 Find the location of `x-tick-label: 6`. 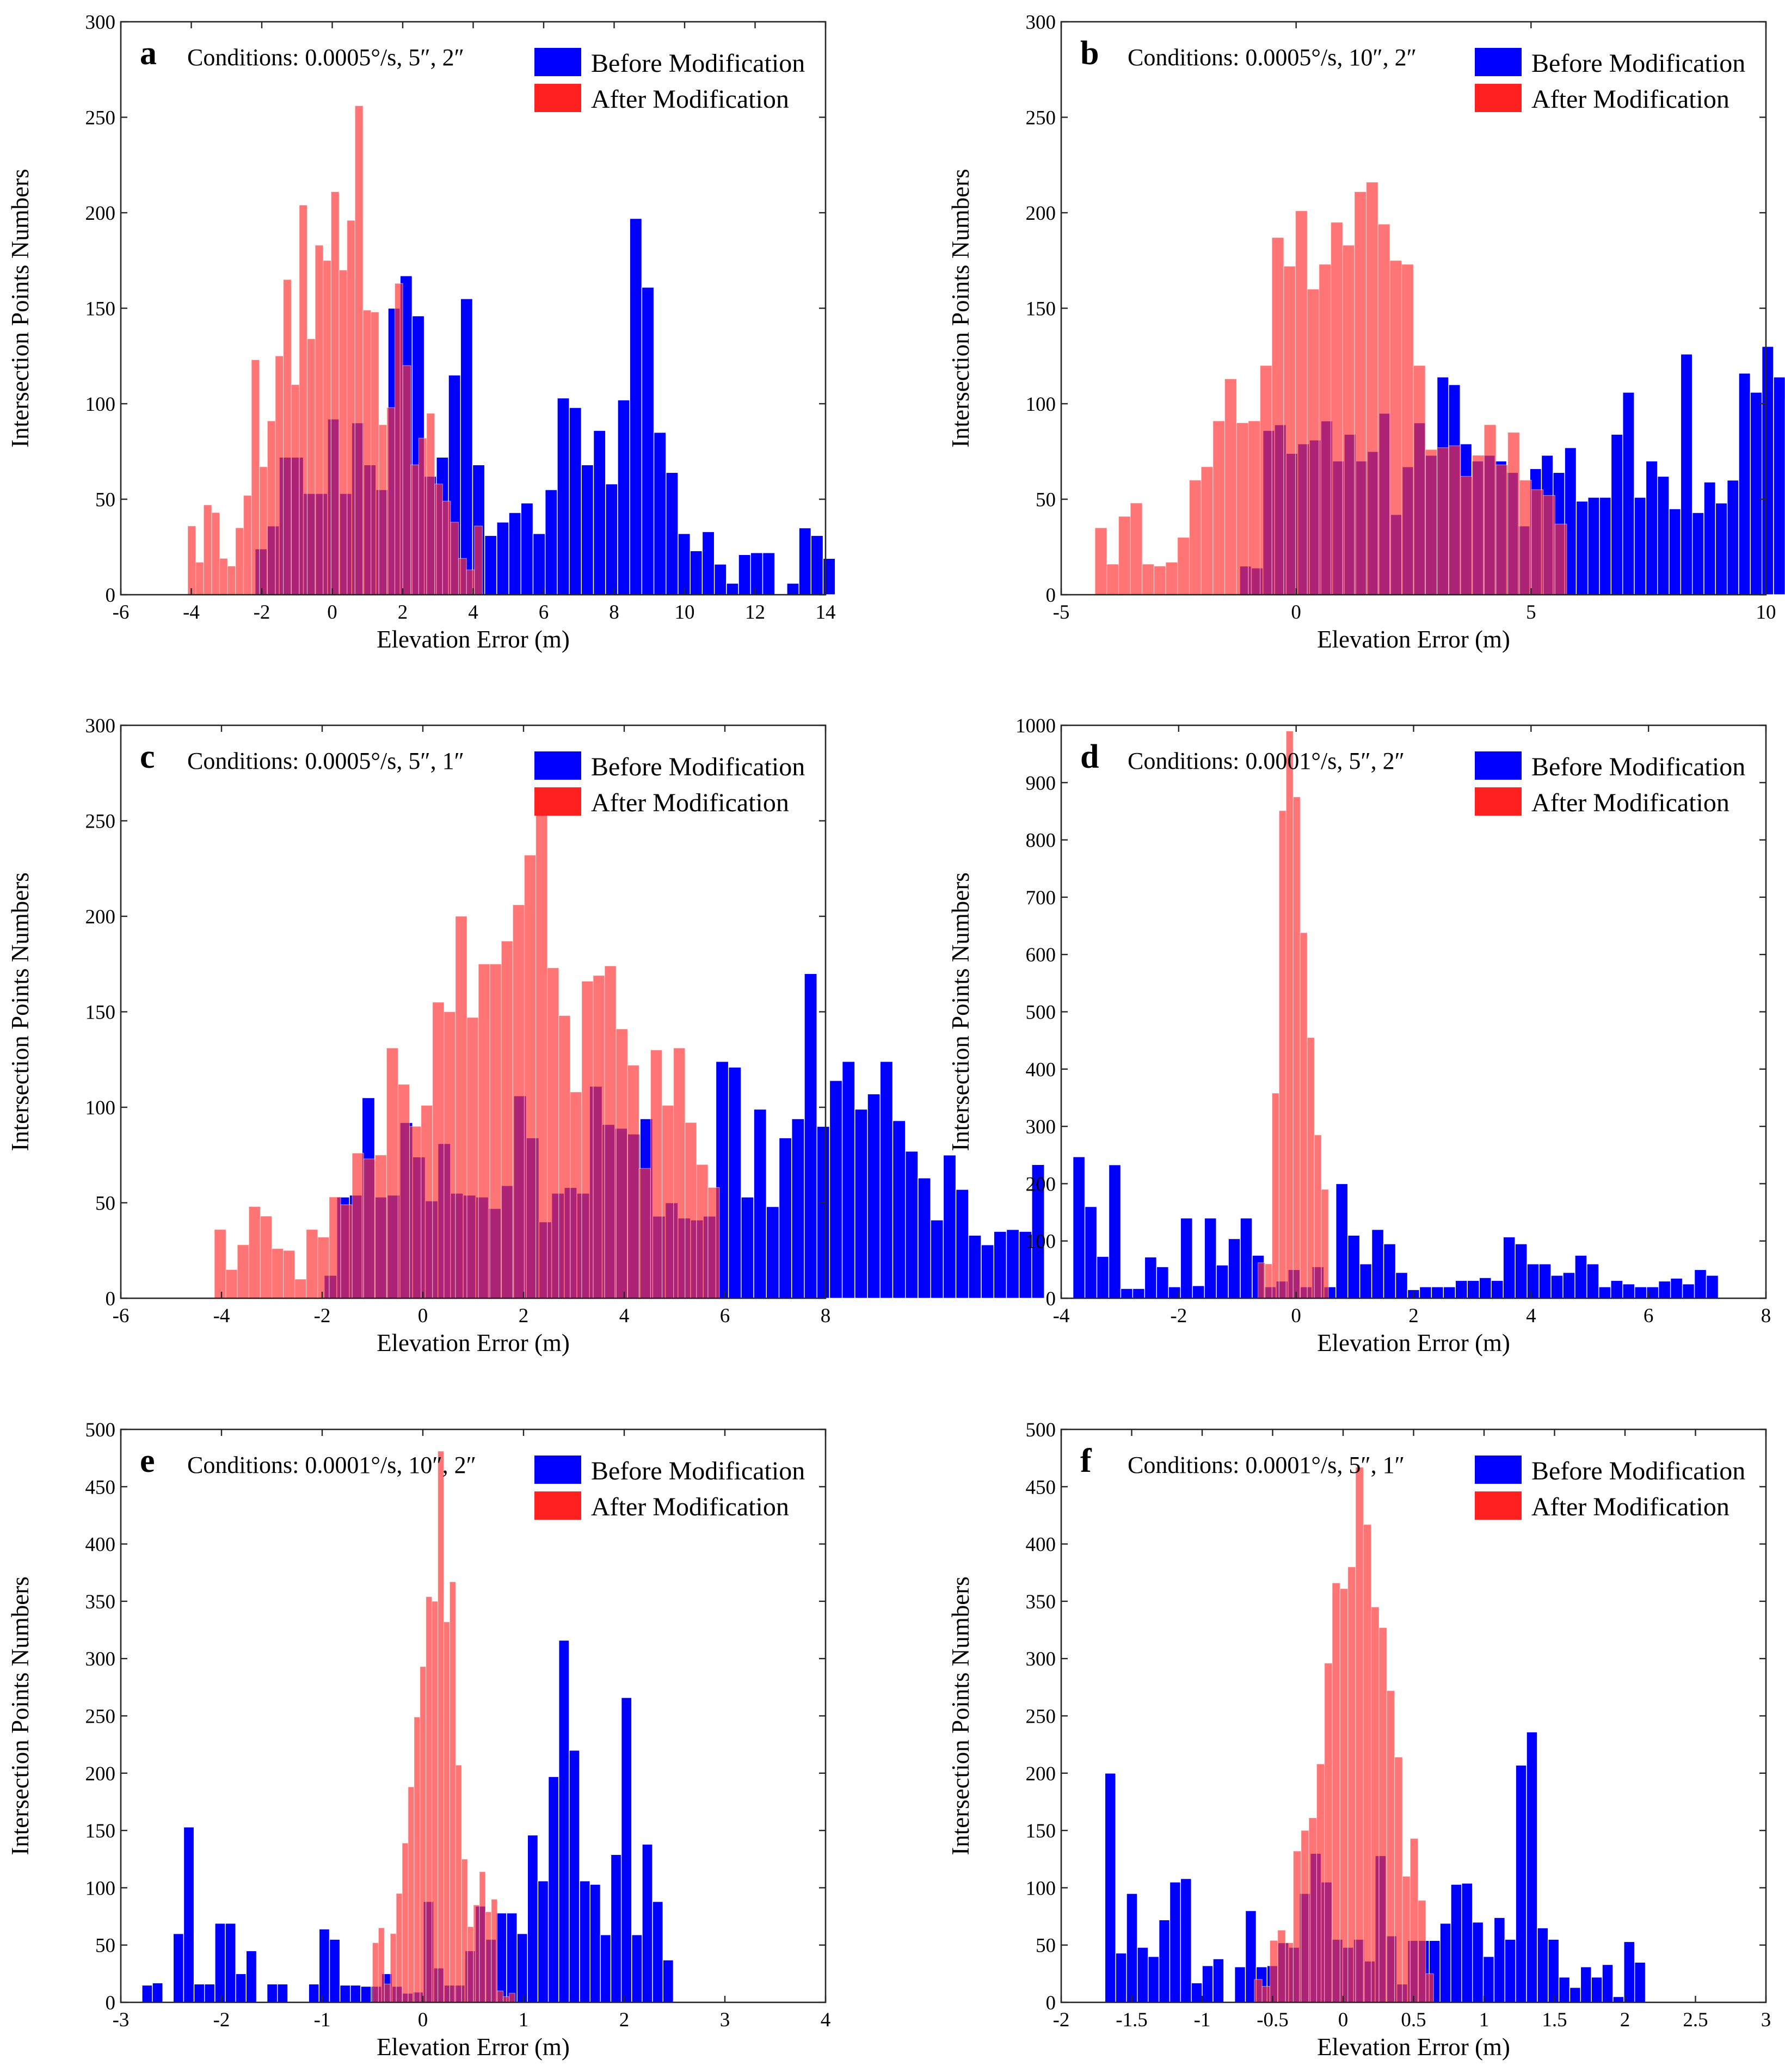

x-tick-label: 6 is located at coordinates (1649, 1316).